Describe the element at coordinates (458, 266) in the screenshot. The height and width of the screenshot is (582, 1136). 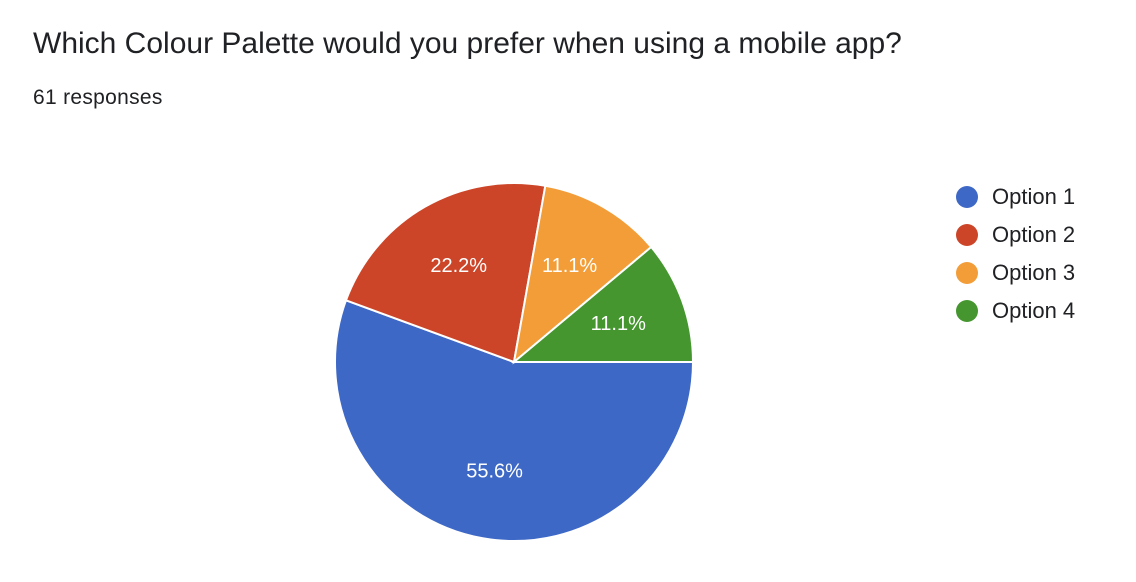
I see `slice-label-option-2: 22.2%` at that location.